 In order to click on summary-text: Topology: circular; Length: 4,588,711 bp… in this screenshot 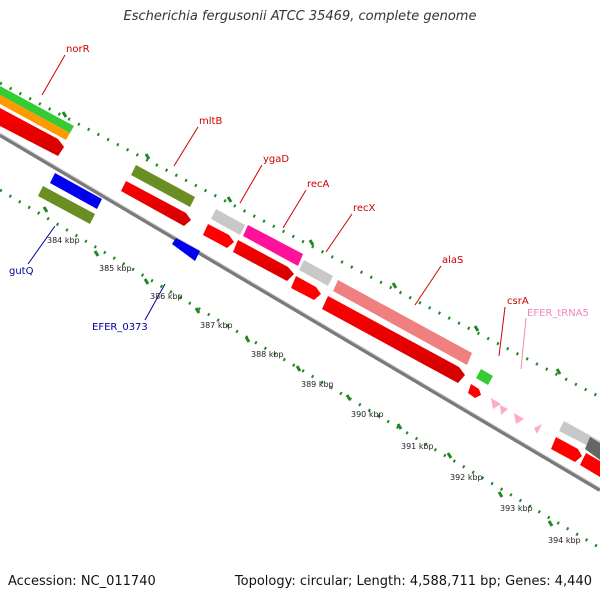, I will do `click(413, 581)`.